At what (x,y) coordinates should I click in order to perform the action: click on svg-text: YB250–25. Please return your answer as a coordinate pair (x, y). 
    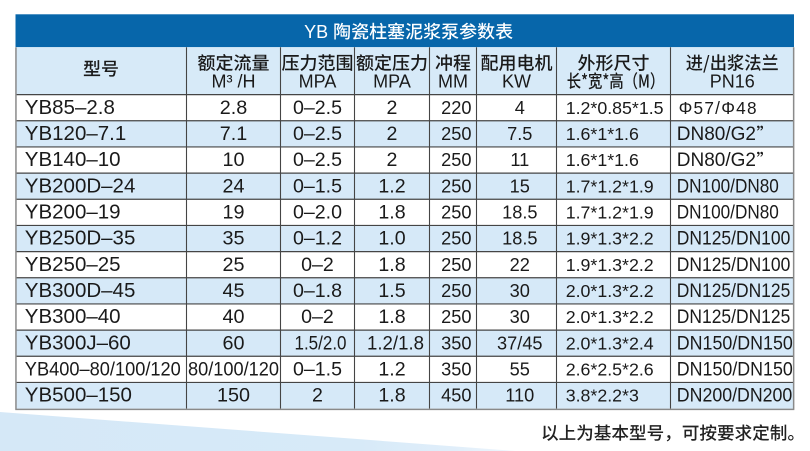
    Looking at the image, I should click on (73, 264).